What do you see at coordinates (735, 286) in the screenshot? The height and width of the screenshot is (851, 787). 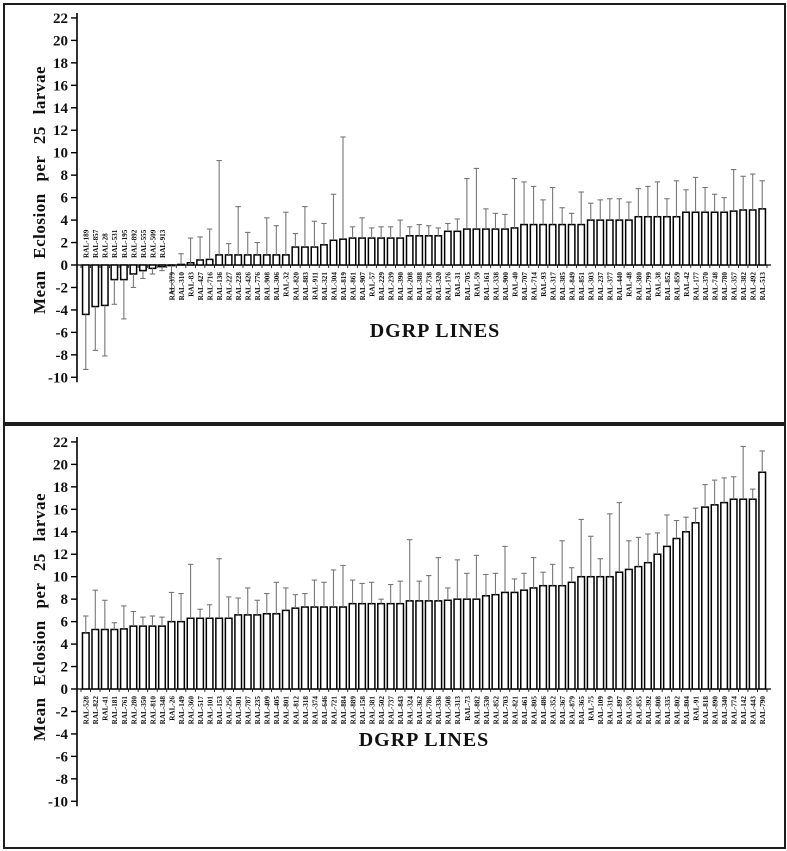 I see `category-label: RAL-357` at bounding box center [735, 286].